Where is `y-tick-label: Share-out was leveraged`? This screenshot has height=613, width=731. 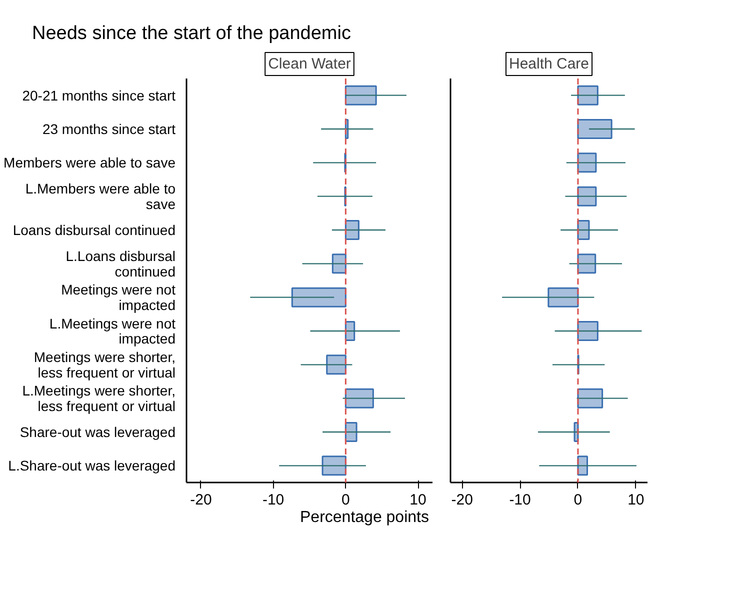
y-tick-label: Share-out was leveraged is located at coordinates (98, 432).